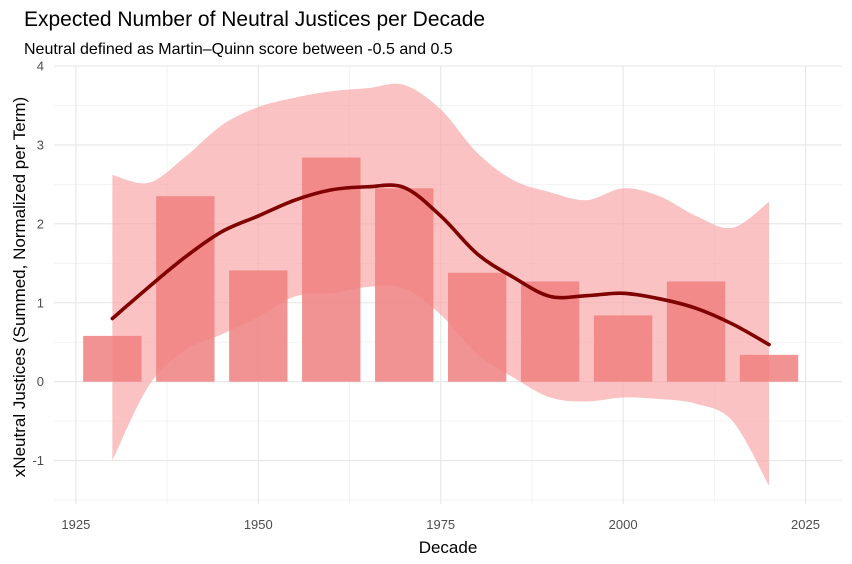 The image size is (852, 564). What do you see at coordinates (440, 524) in the screenshot?
I see `x-tick-label: 1975` at bounding box center [440, 524].